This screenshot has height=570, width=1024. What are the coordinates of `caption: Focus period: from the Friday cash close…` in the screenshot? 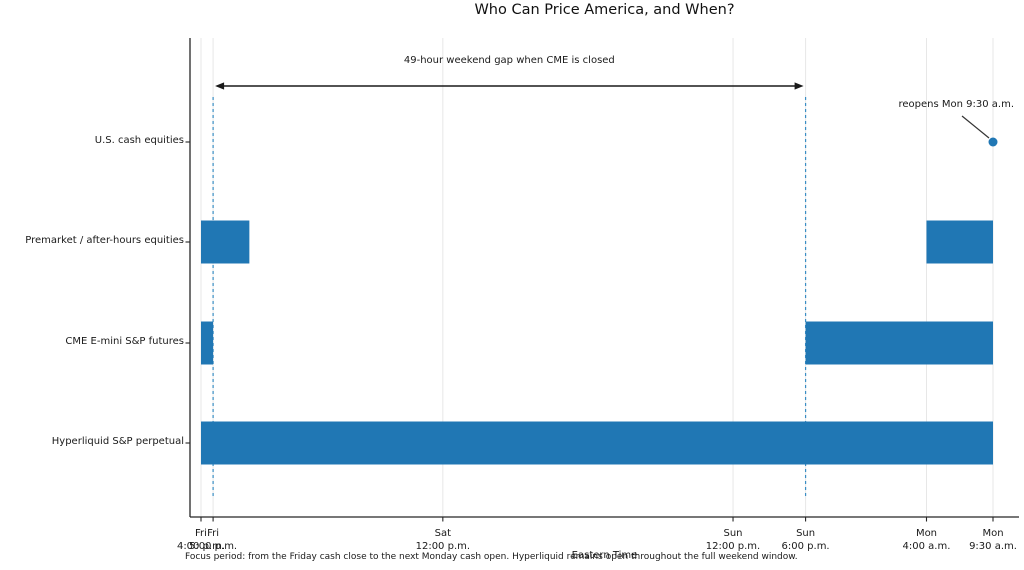 It's located at (491, 557).